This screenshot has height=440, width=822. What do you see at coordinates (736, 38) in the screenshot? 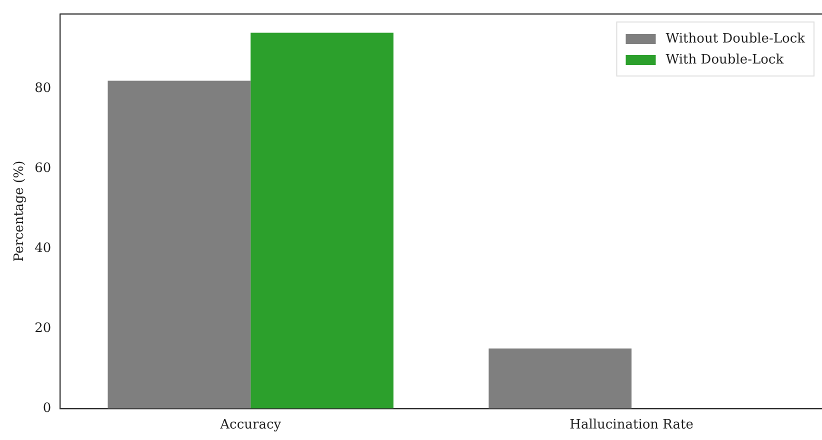
I see `legend-label: Without Double-Lock` at bounding box center [736, 38].